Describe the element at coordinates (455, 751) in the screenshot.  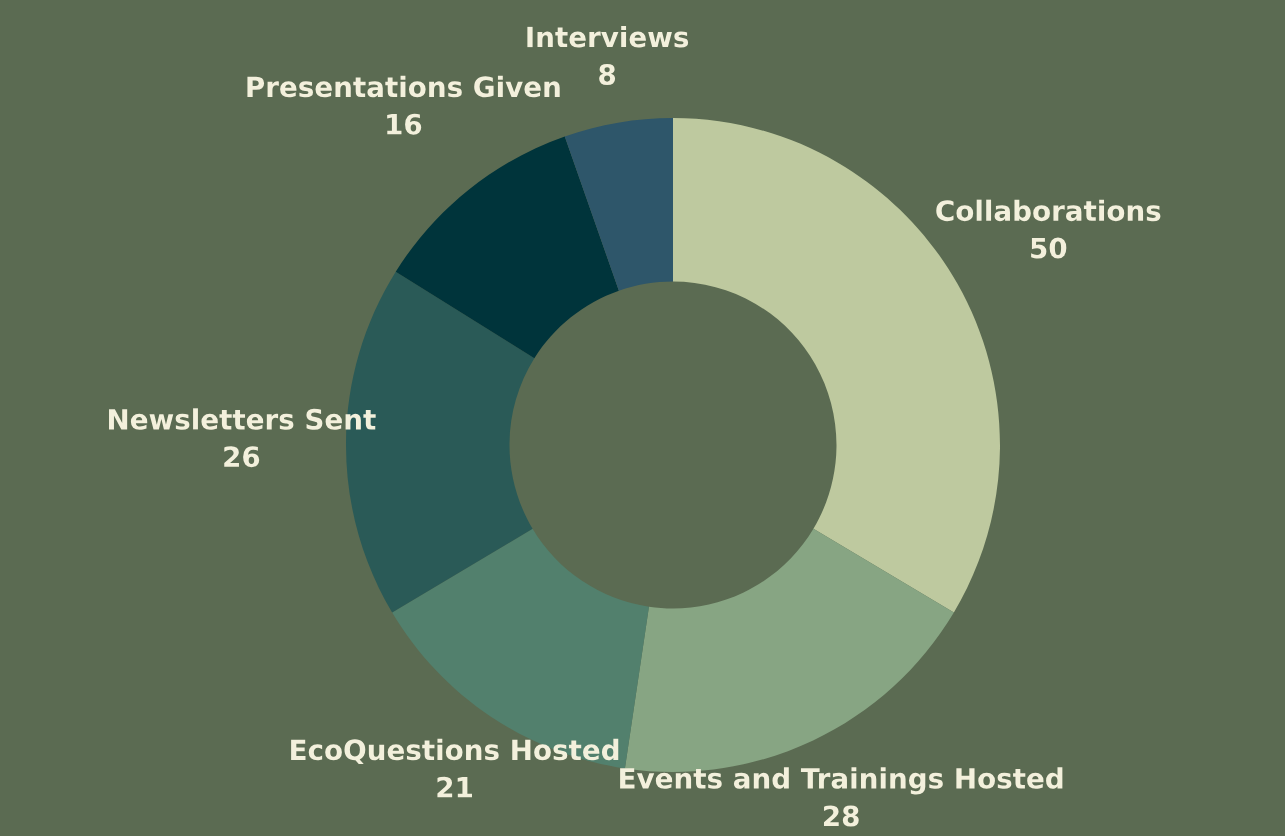
I see `slice-label: EcoQuestions Hosted` at that location.